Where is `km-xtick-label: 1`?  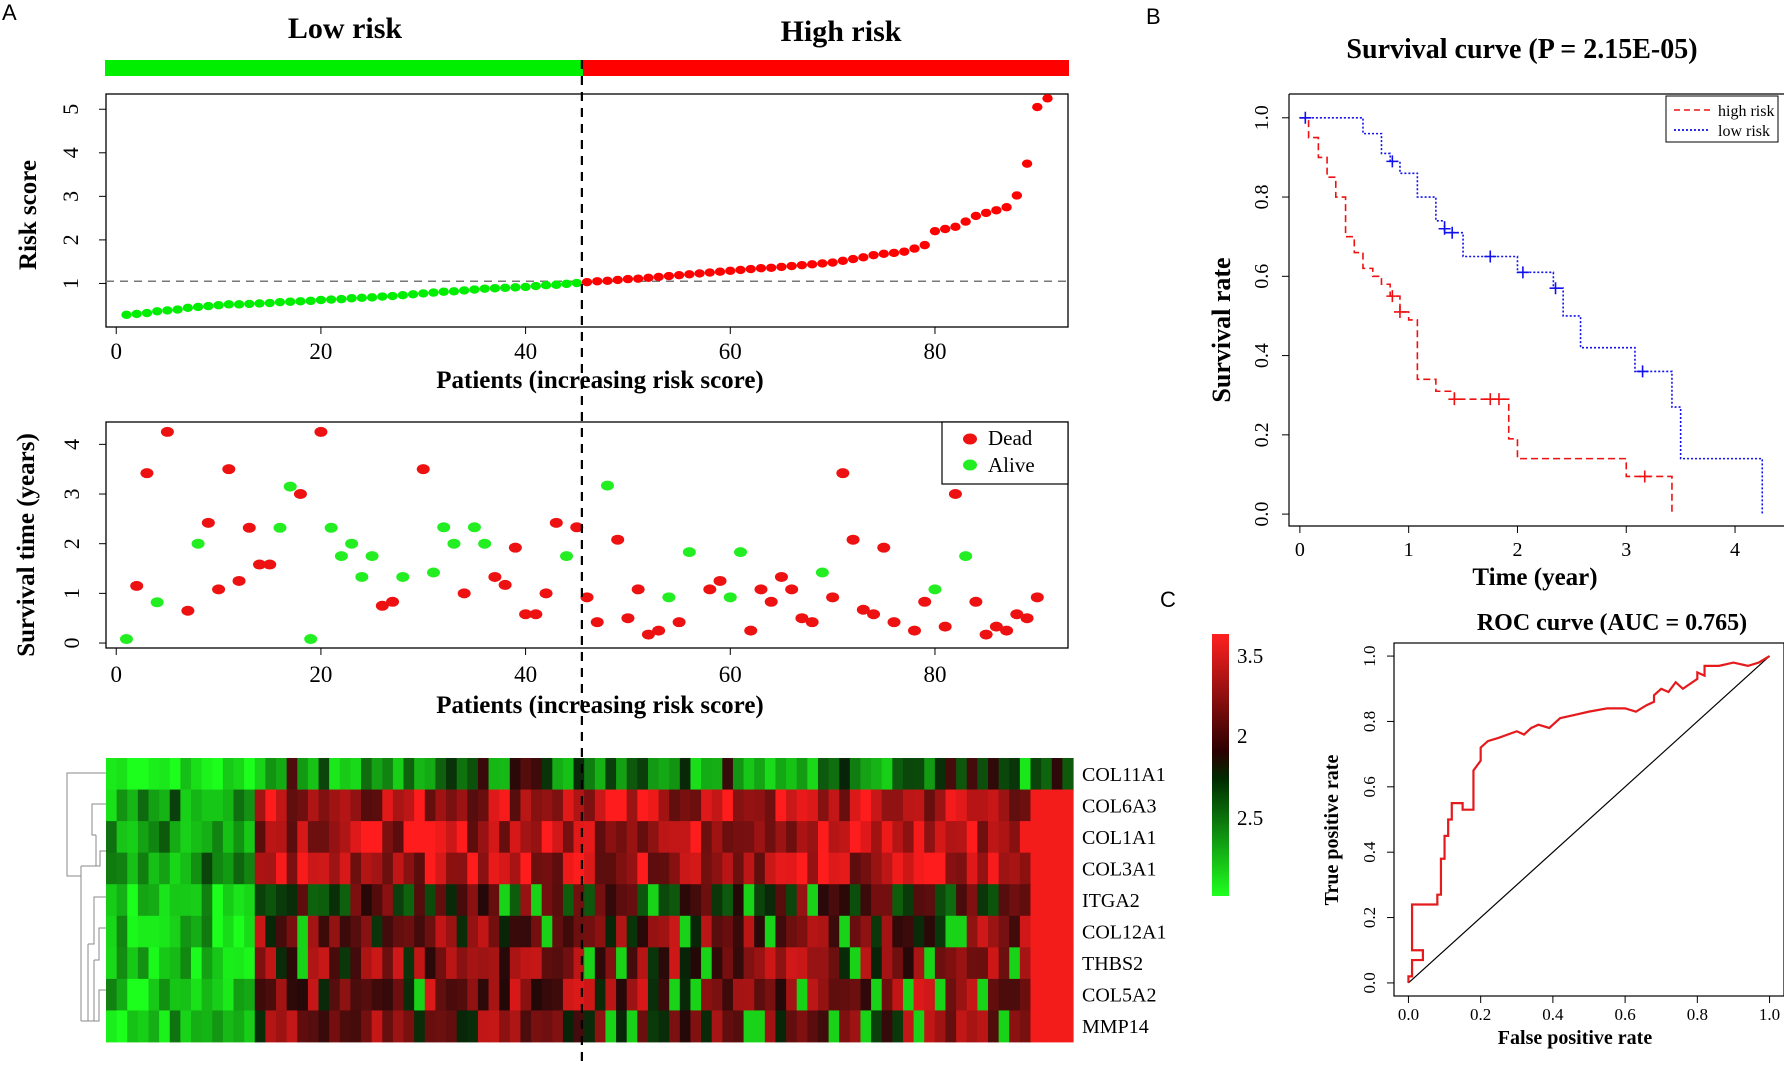
km-xtick-label: 1 is located at coordinates (1409, 550).